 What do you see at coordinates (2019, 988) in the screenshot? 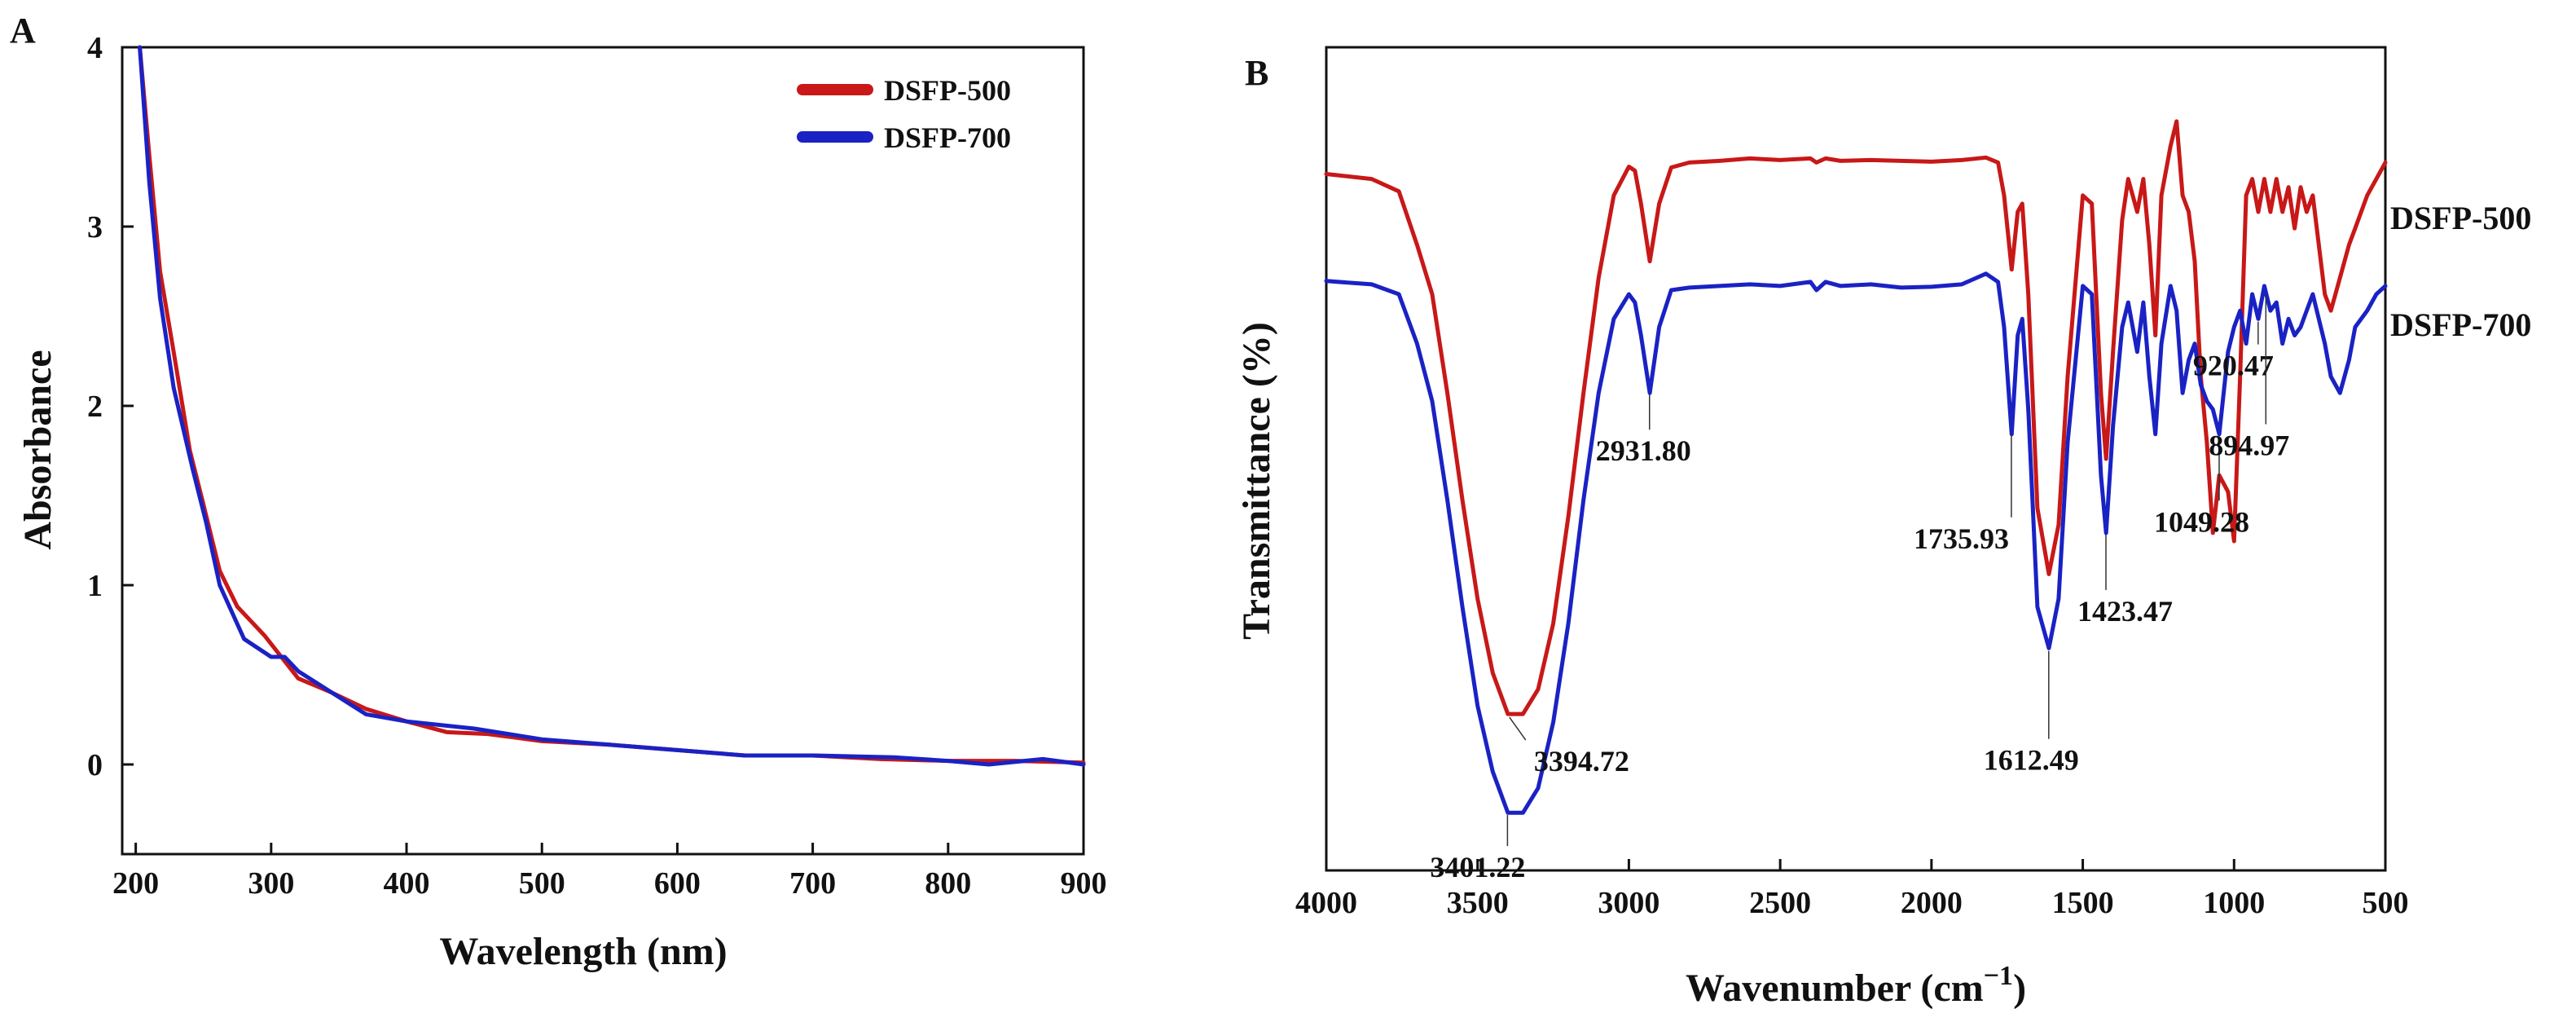
I see `panel-b-x-axis-title-end: )` at bounding box center [2019, 988].